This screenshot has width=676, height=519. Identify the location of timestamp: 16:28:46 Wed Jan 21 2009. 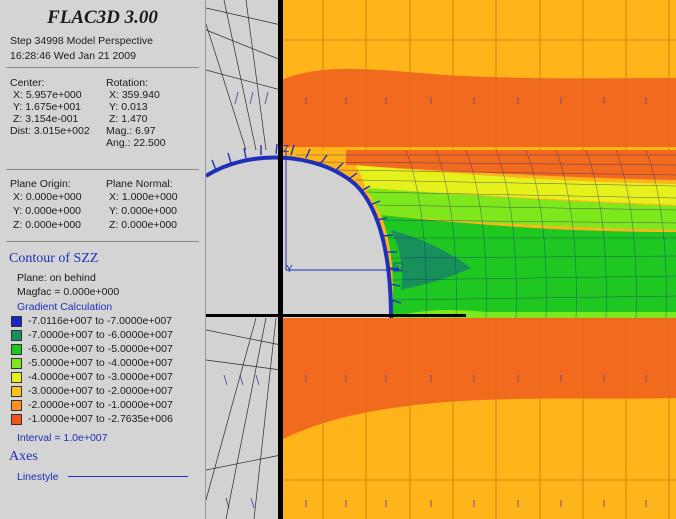
(73, 56).